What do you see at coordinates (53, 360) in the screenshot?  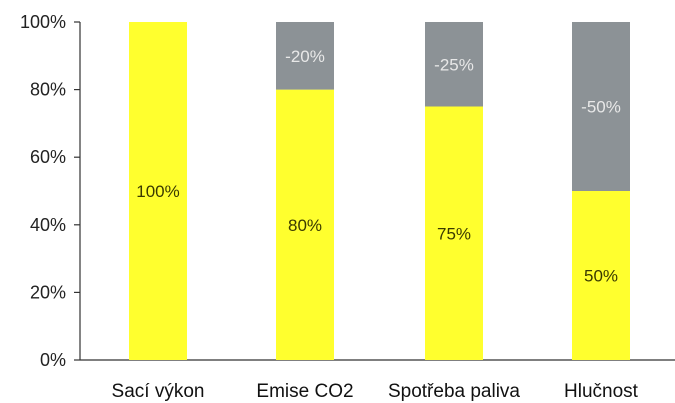 I see `y-tick-label: 0%` at bounding box center [53, 360].